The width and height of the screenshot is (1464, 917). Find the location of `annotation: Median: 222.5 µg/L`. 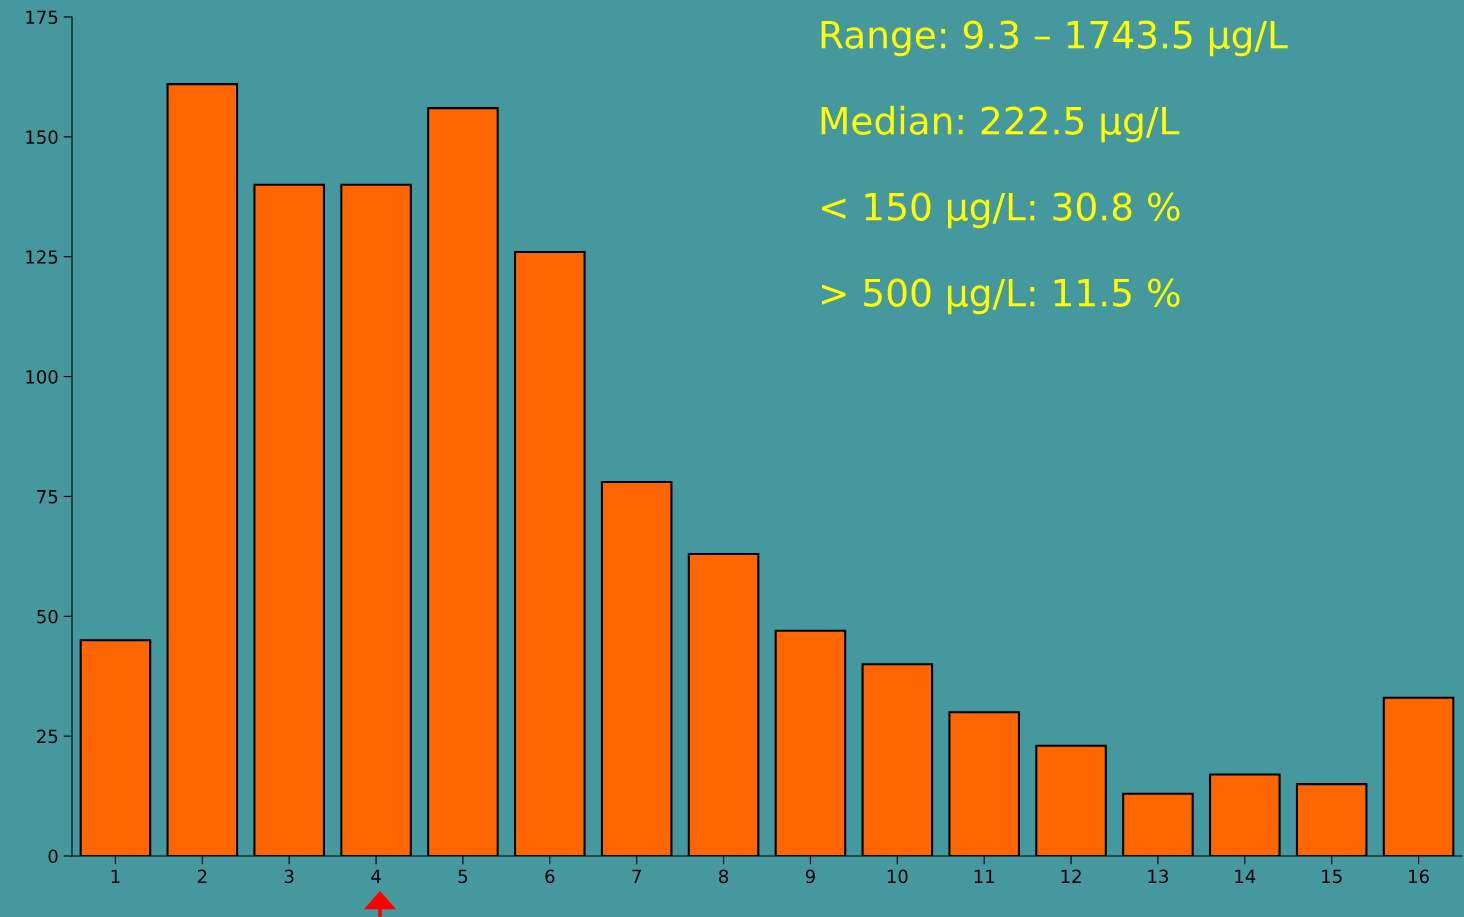

annotation: Median: 222.5 µg/L is located at coordinates (1000, 124).